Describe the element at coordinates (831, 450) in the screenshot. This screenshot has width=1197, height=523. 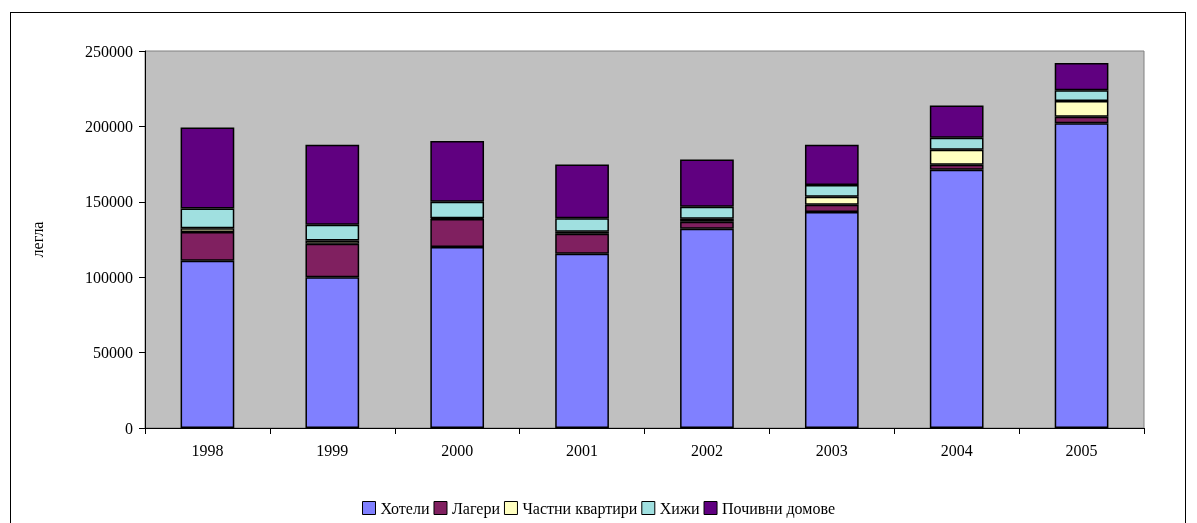
I see `x-tick-label: 2003` at that location.